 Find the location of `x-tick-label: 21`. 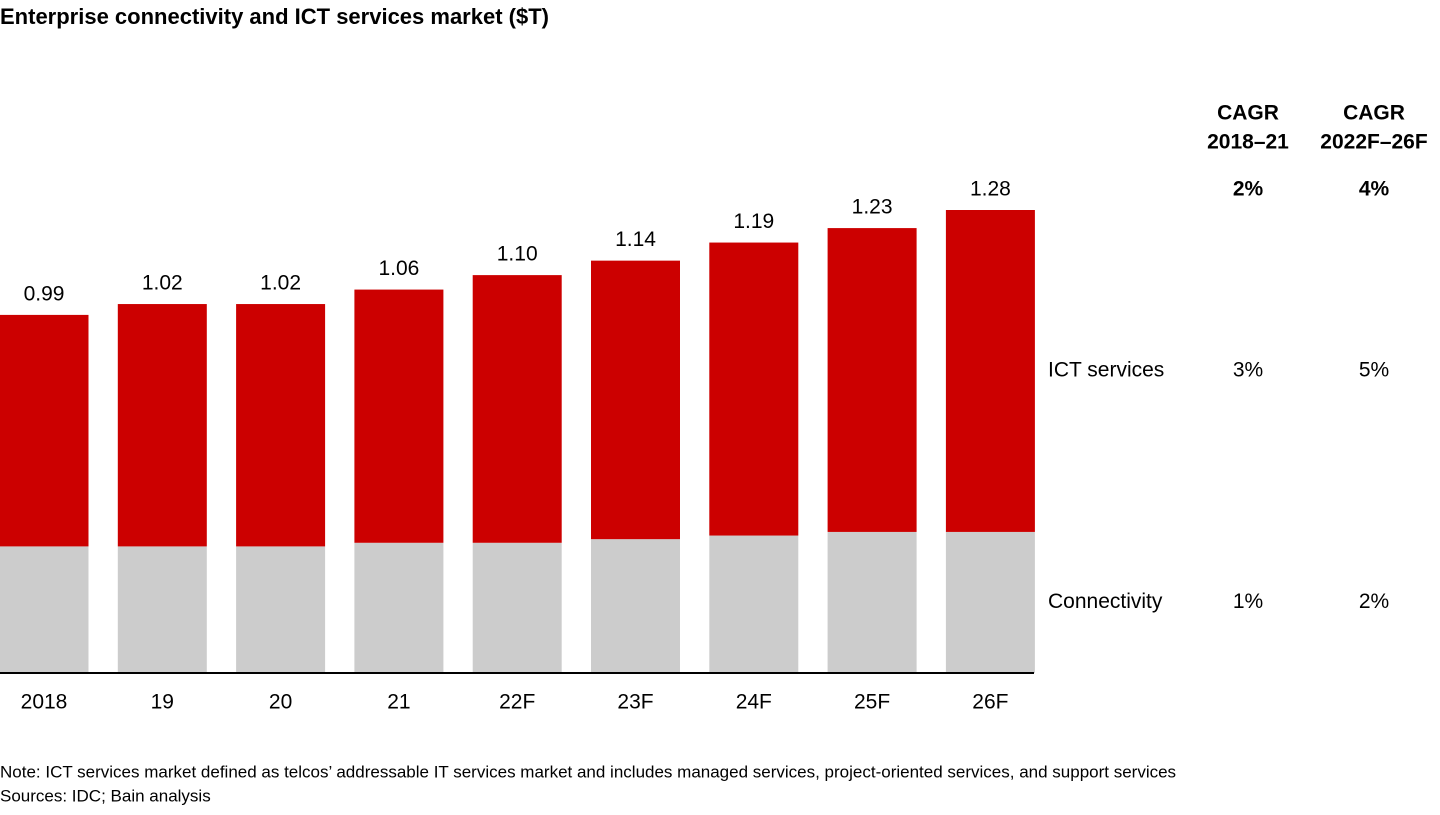

x-tick-label: 21 is located at coordinates (398, 702).